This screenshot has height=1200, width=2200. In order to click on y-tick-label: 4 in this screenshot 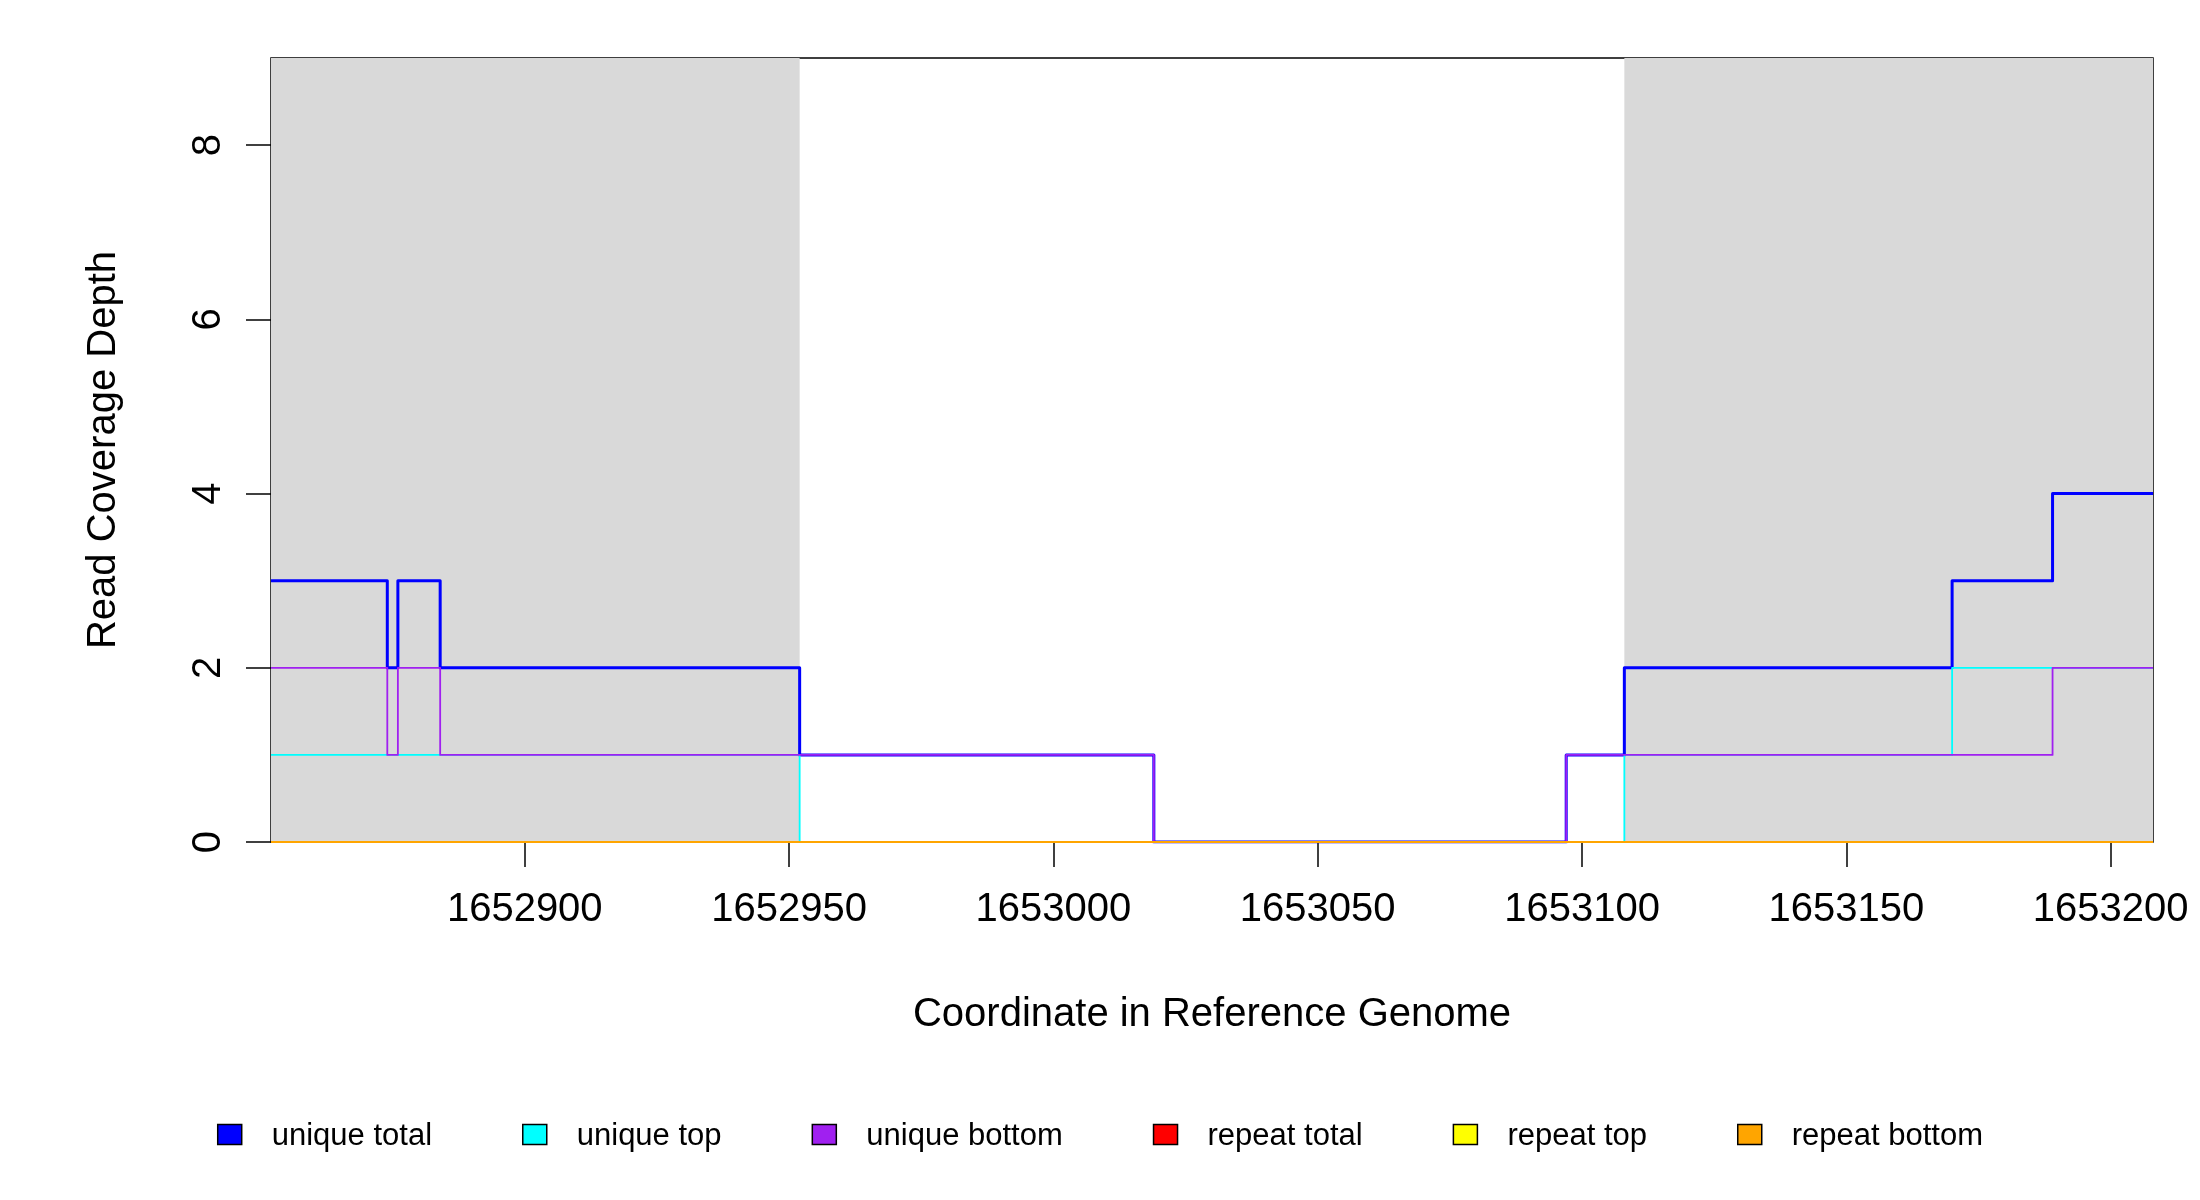, I will do `click(206, 493)`.